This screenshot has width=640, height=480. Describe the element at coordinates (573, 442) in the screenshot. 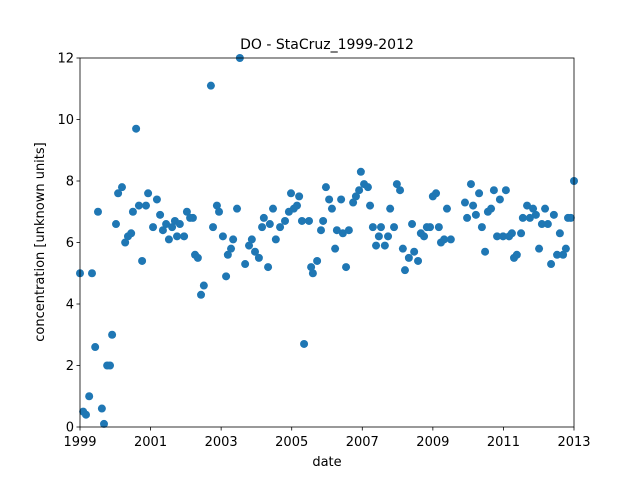

I see `x-tick-label: 2013` at that location.